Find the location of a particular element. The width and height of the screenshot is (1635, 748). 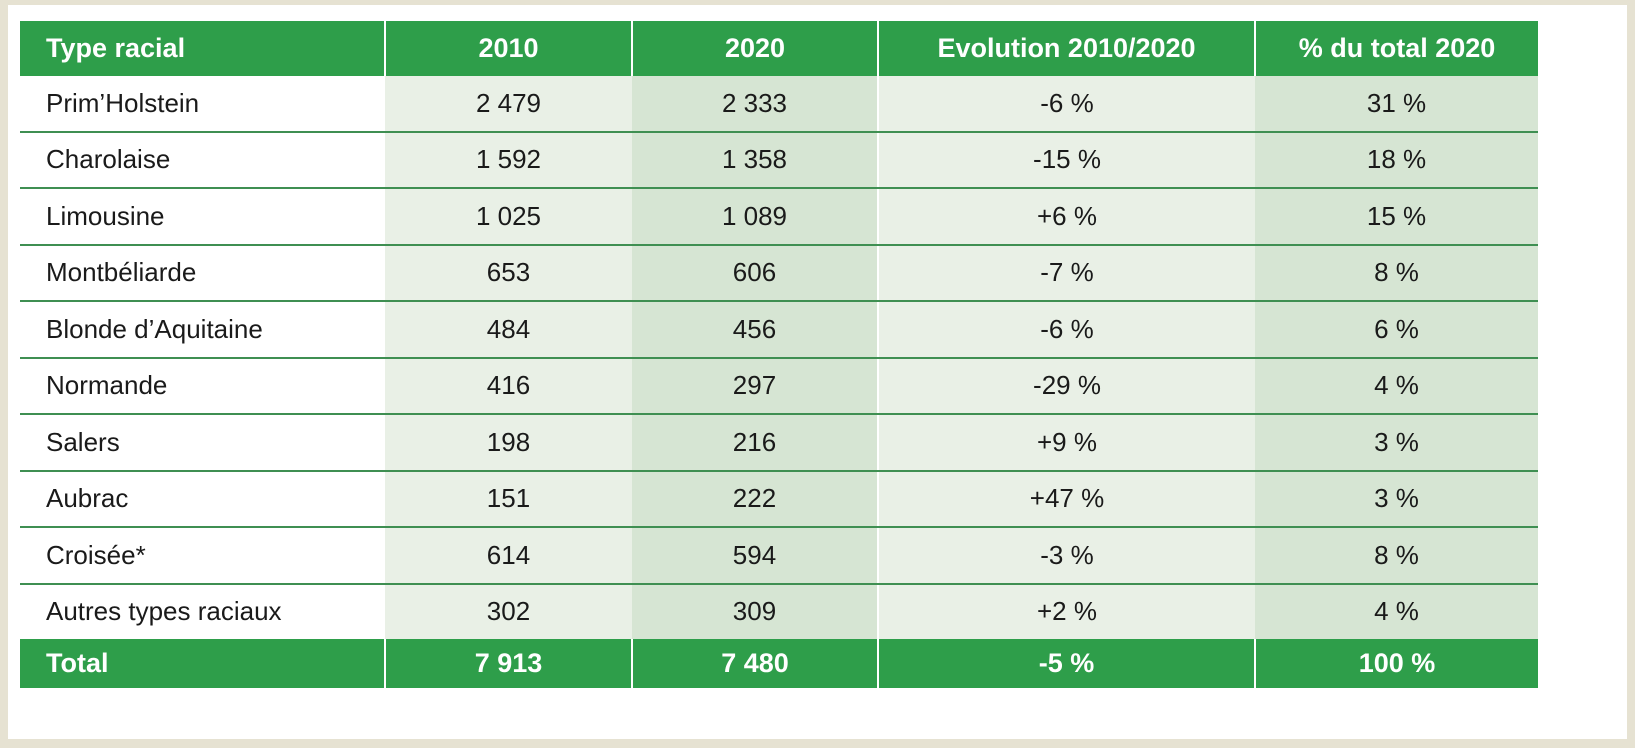

cell-year-2010: 302 is located at coordinates (508, 611).